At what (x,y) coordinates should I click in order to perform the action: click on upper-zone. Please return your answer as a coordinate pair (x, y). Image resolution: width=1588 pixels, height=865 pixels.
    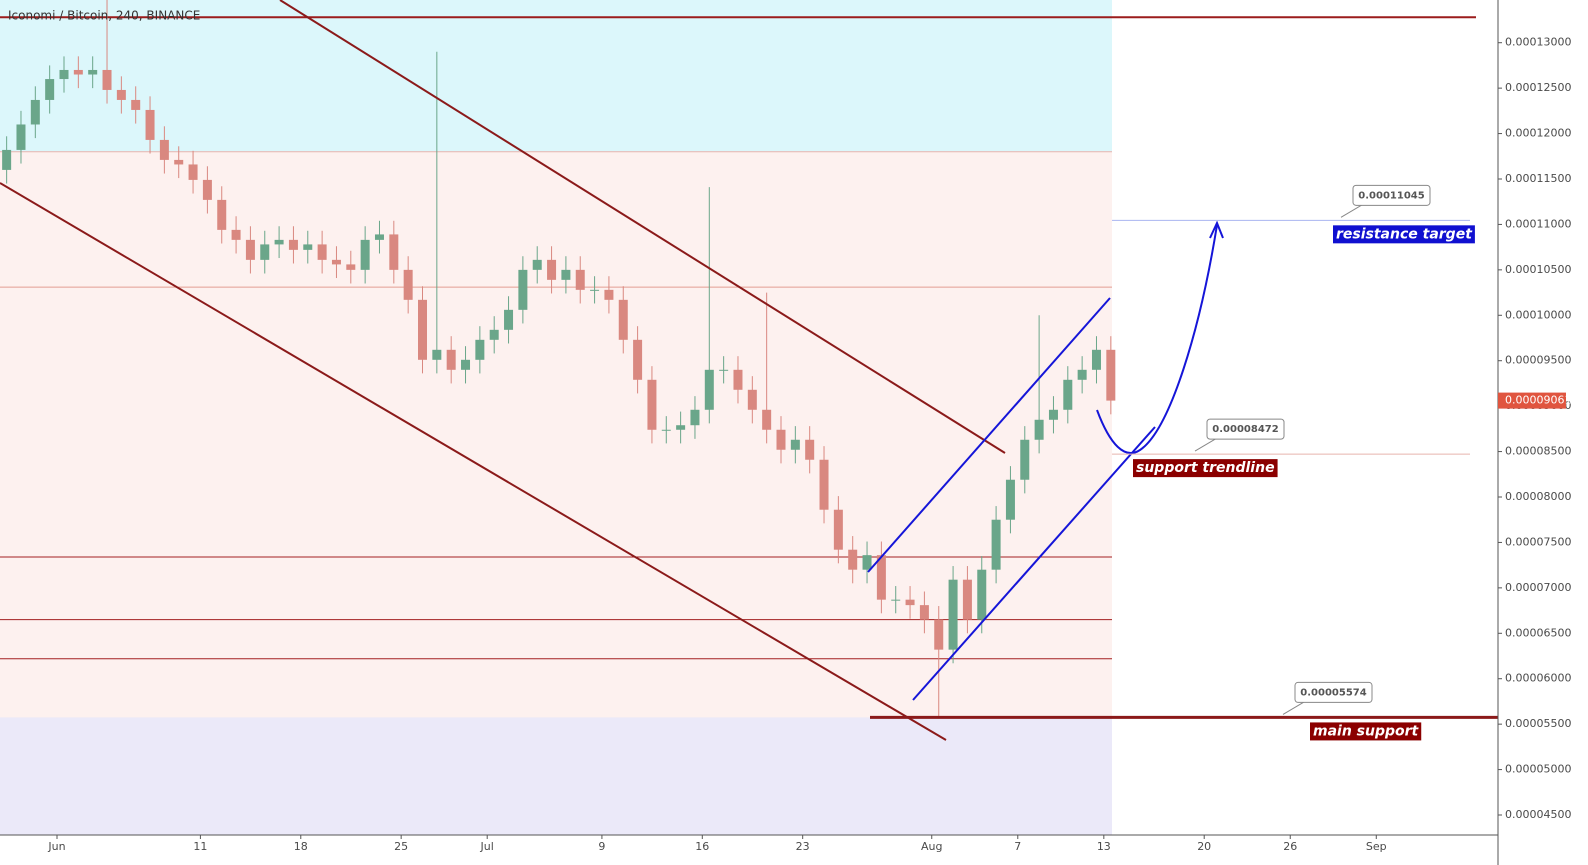
    Looking at the image, I should click on (556, 76).